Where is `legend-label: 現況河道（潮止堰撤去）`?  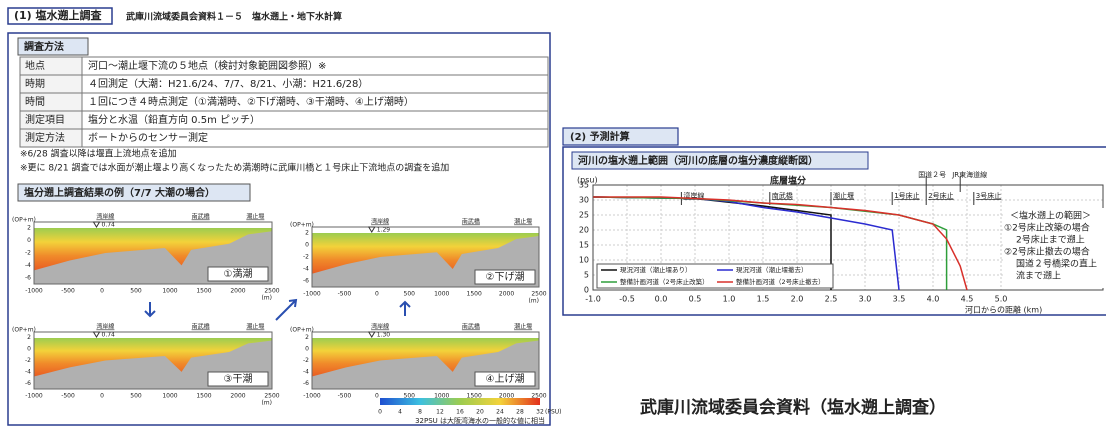 legend-label: 現況河道（潮止堰撤去） is located at coordinates (772, 269).